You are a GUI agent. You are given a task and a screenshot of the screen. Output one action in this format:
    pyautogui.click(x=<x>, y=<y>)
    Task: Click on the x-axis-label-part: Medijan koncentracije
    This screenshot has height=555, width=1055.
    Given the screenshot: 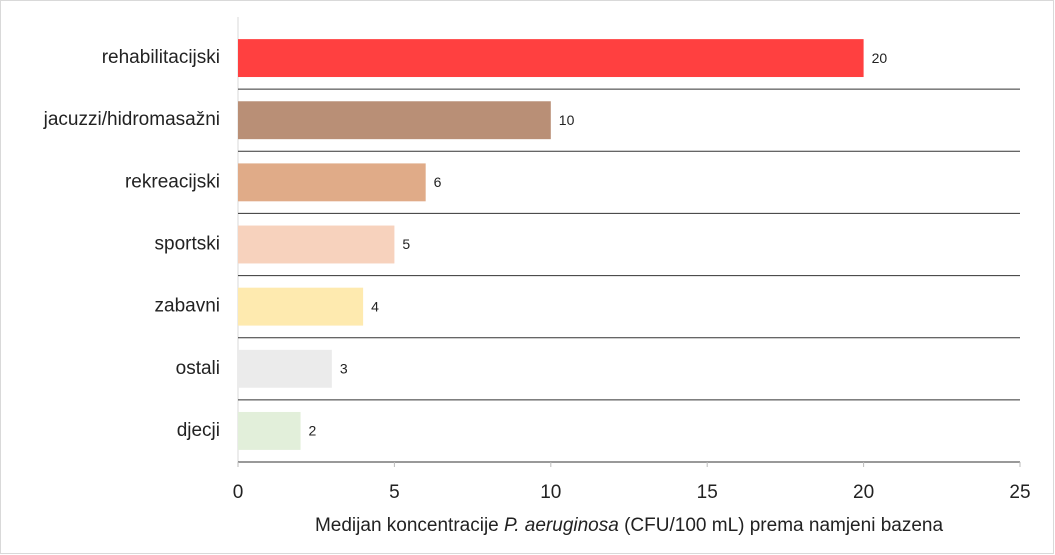 What is the action you would take?
    pyautogui.click(x=409, y=525)
    